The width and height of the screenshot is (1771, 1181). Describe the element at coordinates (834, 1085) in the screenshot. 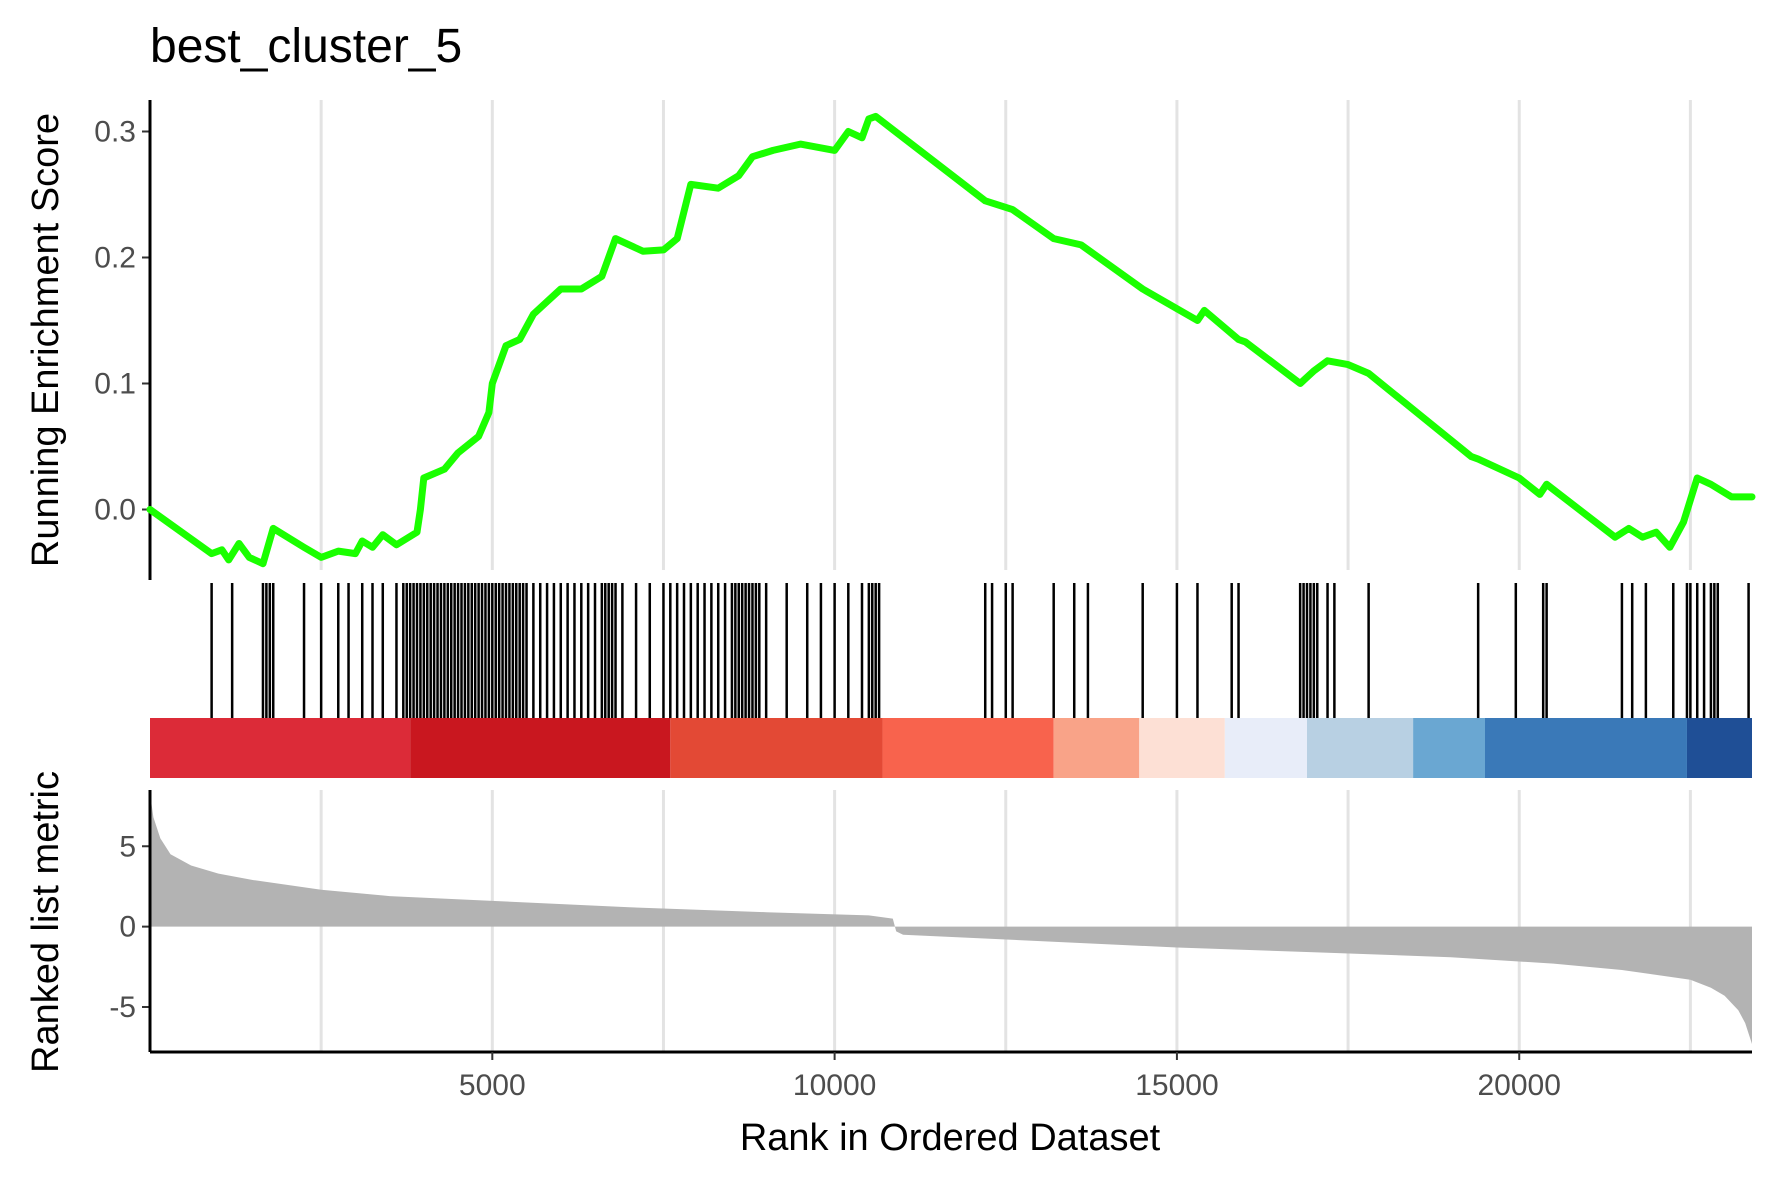

I see `x-tick-label: 10000` at that location.